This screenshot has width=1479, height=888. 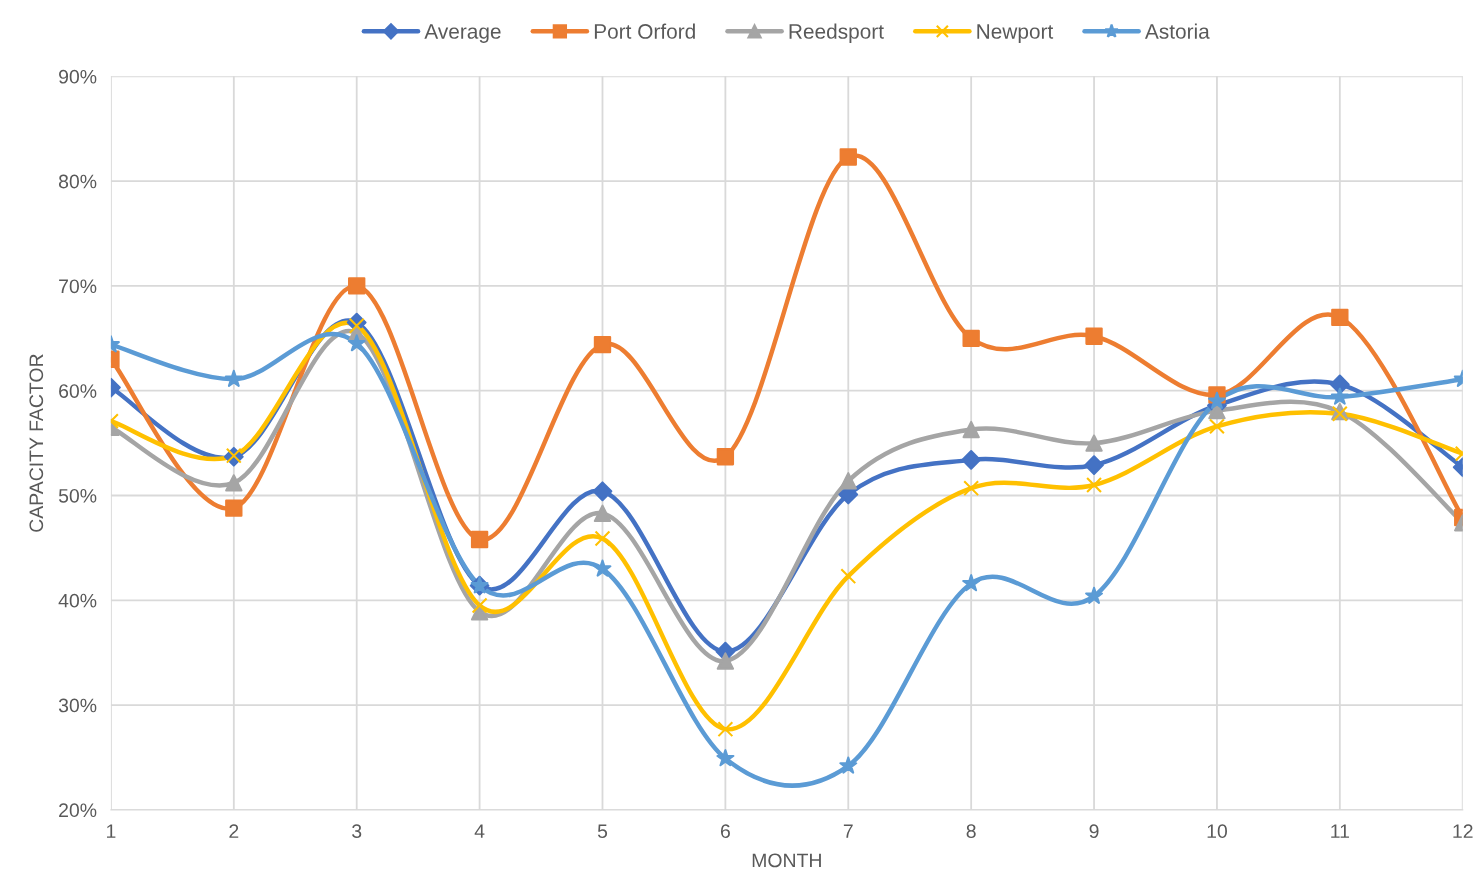 I want to click on y-tick-label: 90%, so click(x=78, y=76).